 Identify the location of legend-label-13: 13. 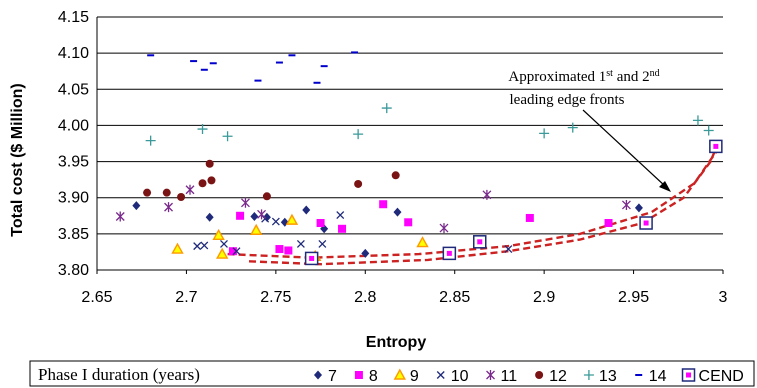
(608, 376).